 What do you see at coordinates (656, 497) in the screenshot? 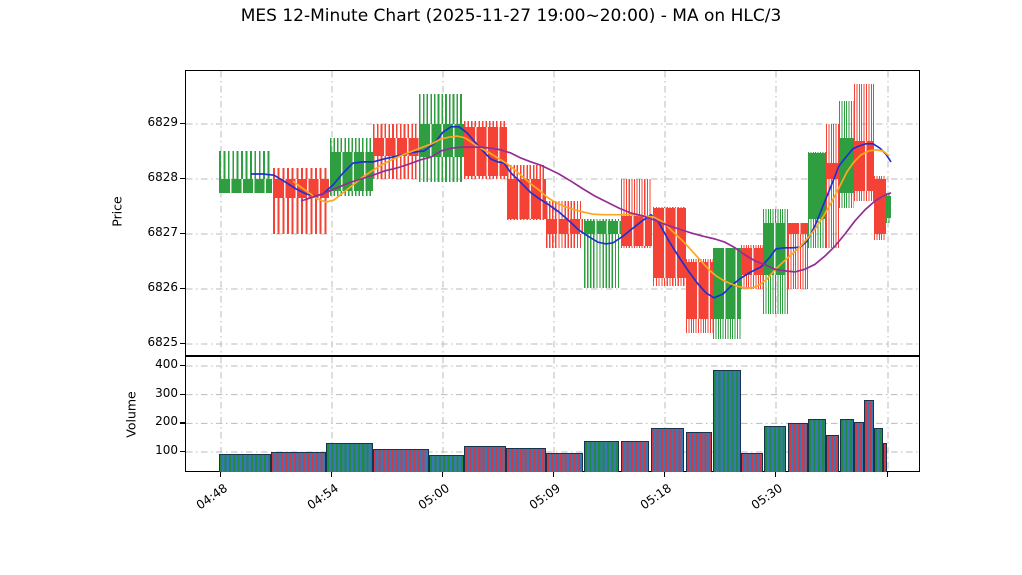
I see `x-tick-label: 05:18` at bounding box center [656, 497].